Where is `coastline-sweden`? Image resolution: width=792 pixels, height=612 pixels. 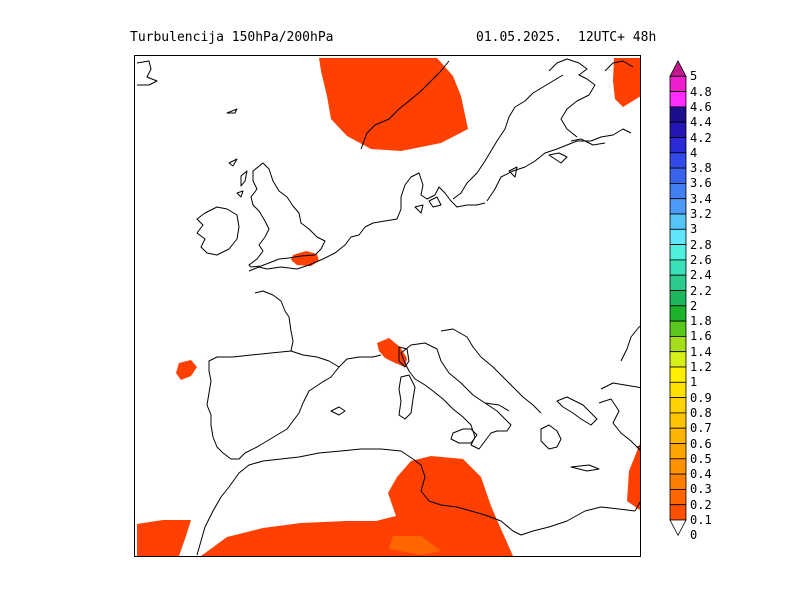
coastline-sweden is located at coordinates (508, 137).